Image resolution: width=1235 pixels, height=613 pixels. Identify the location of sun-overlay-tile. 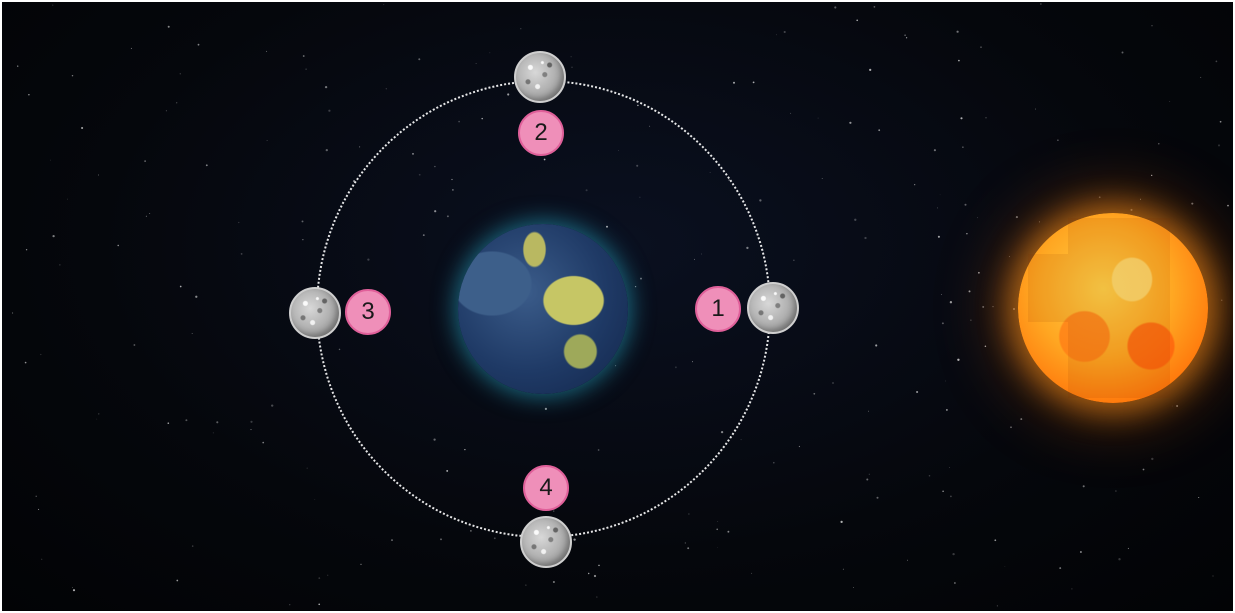
(1119, 308).